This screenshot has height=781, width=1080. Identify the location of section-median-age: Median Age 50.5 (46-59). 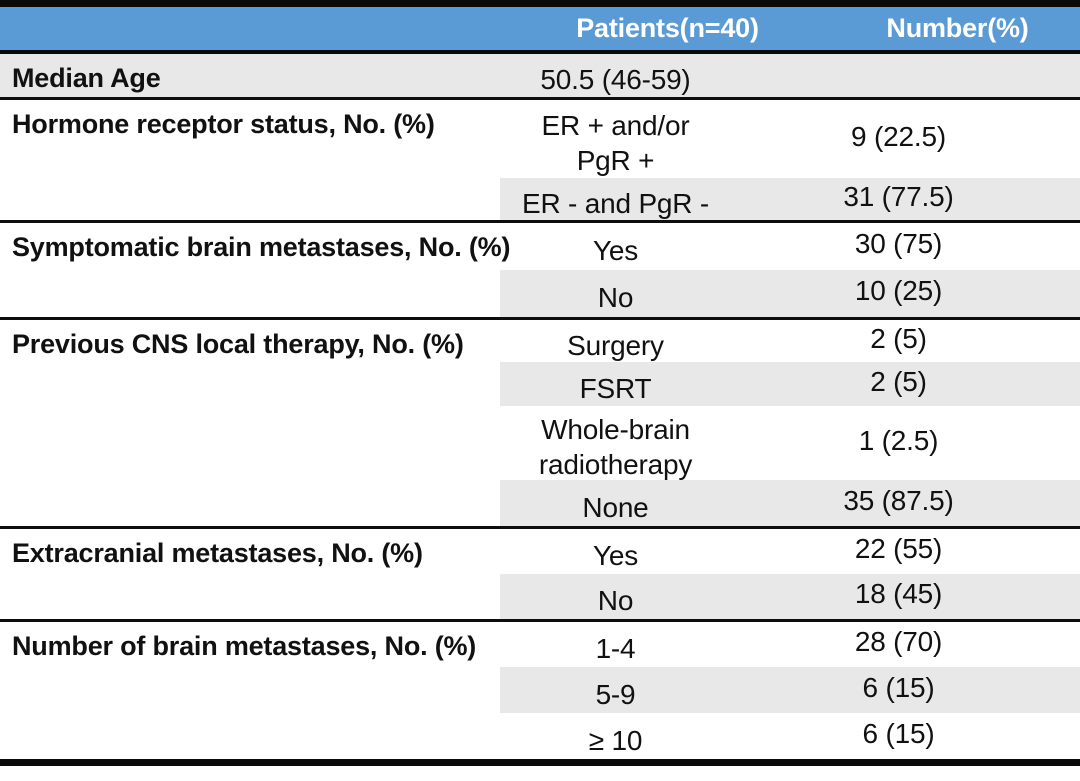
(540, 75).